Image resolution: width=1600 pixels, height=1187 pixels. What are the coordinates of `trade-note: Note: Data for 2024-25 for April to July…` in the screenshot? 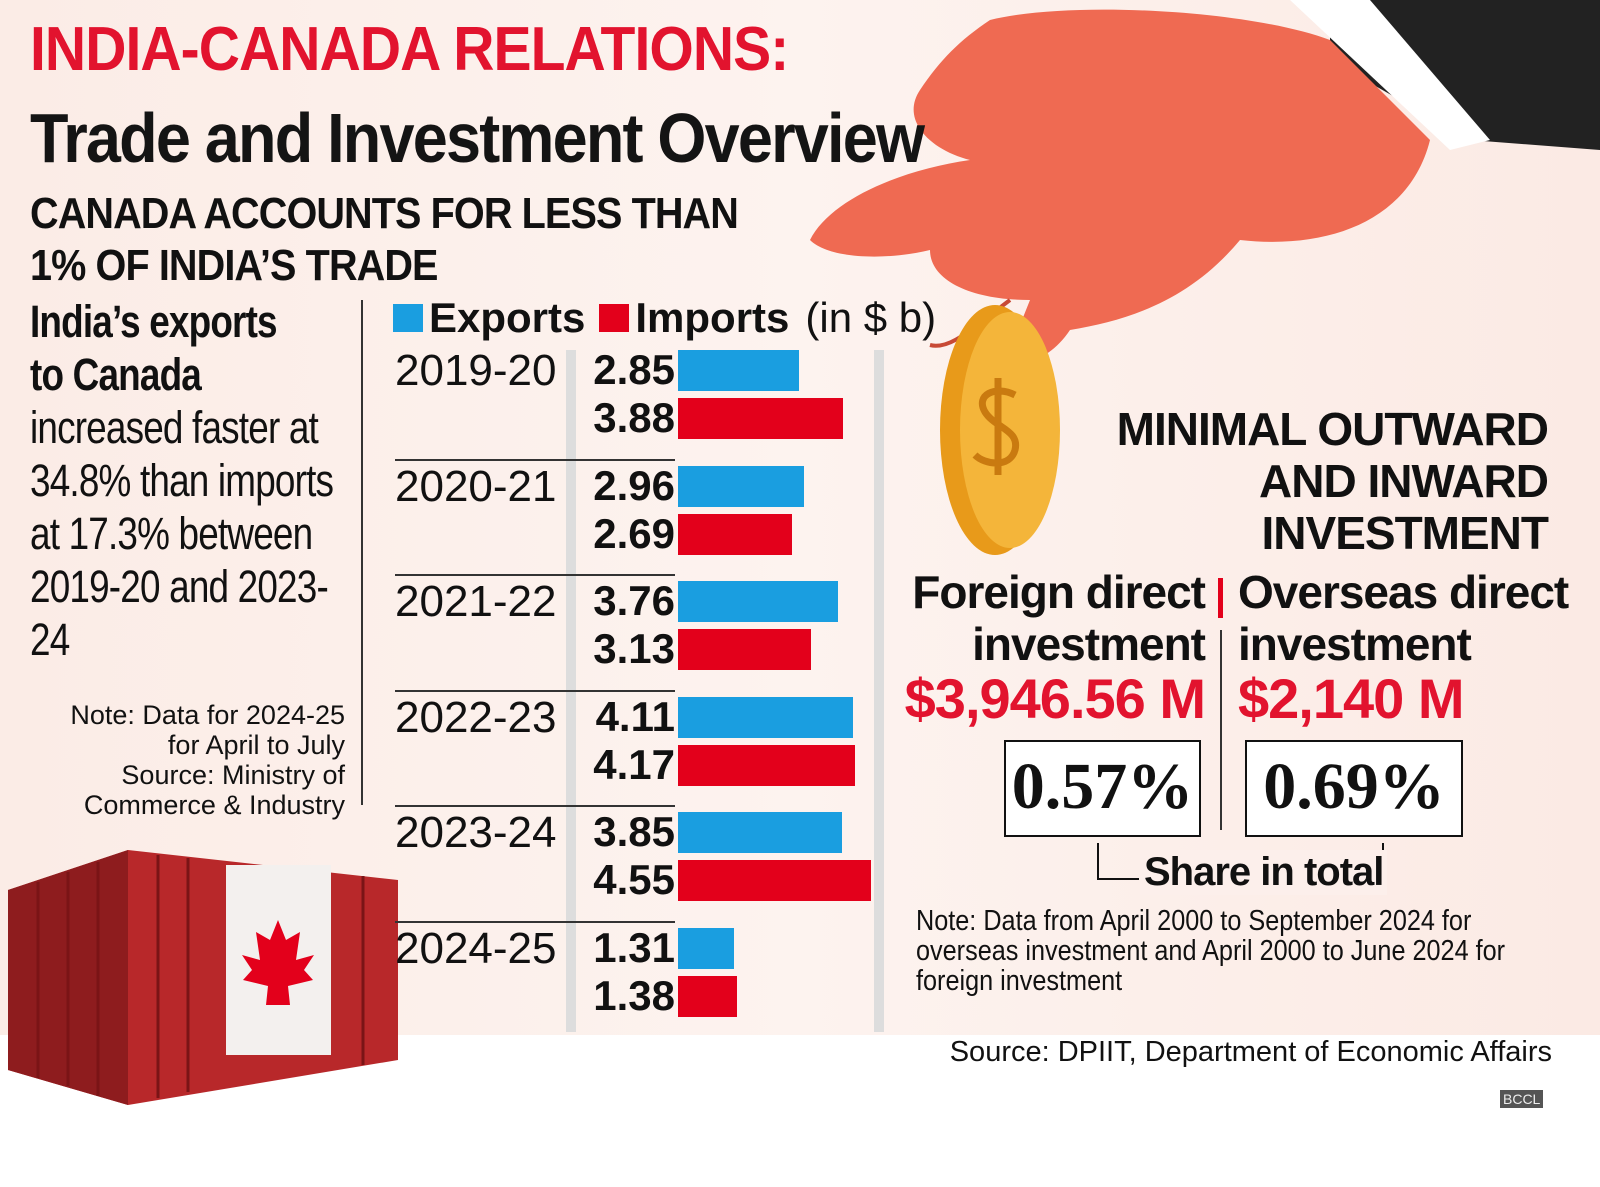 It's located at (192, 760).